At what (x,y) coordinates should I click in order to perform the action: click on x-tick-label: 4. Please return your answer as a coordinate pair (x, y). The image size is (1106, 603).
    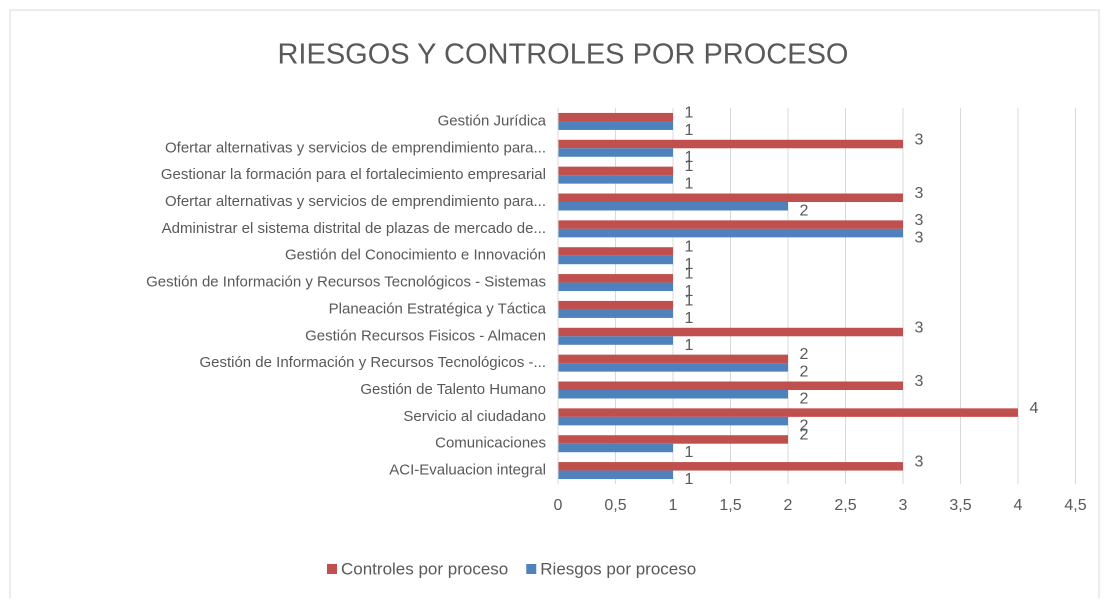
    Looking at the image, I should click on (1018, 505).